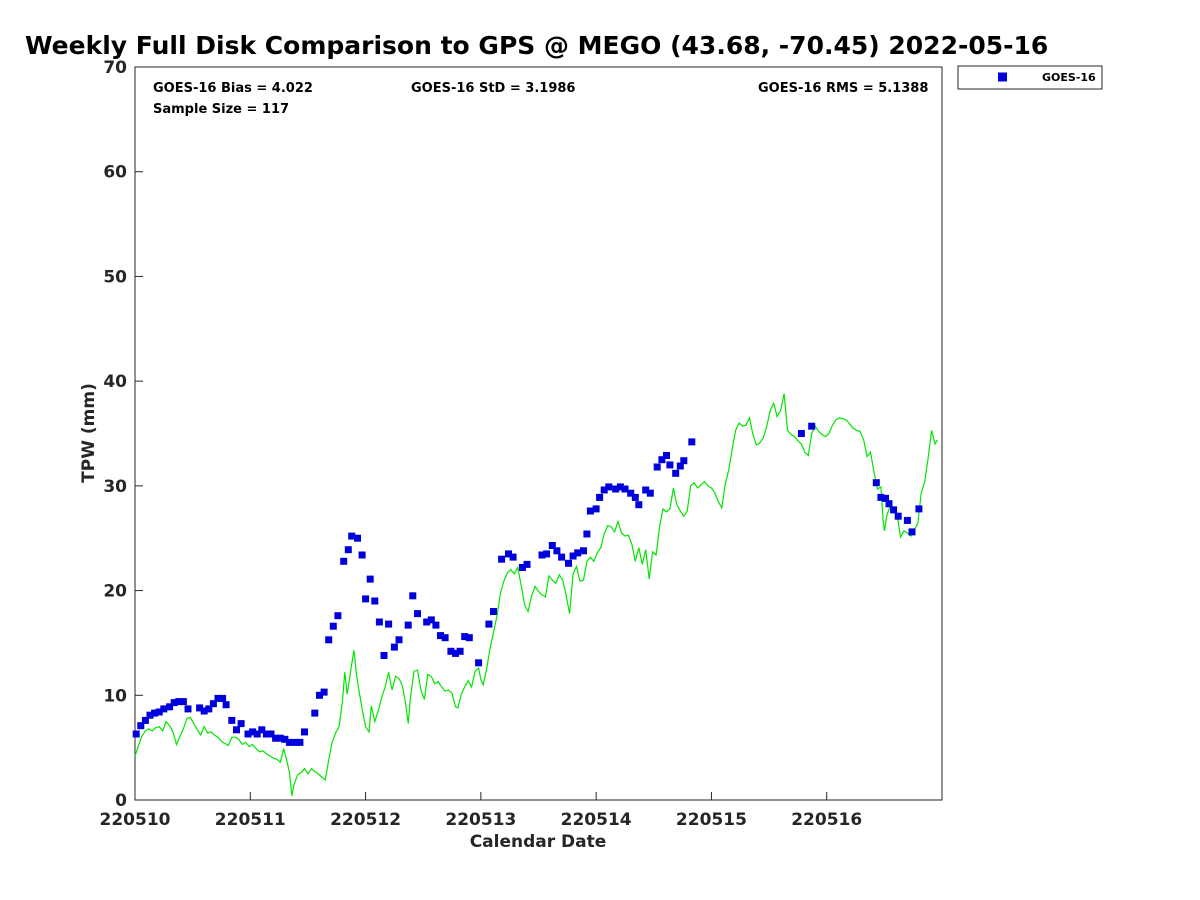 Image resolution: width=1200 pixels, height=900 pixels. I want to click on rms-stat: GOES-16 RMS = 5.1388, so click(843, 88).